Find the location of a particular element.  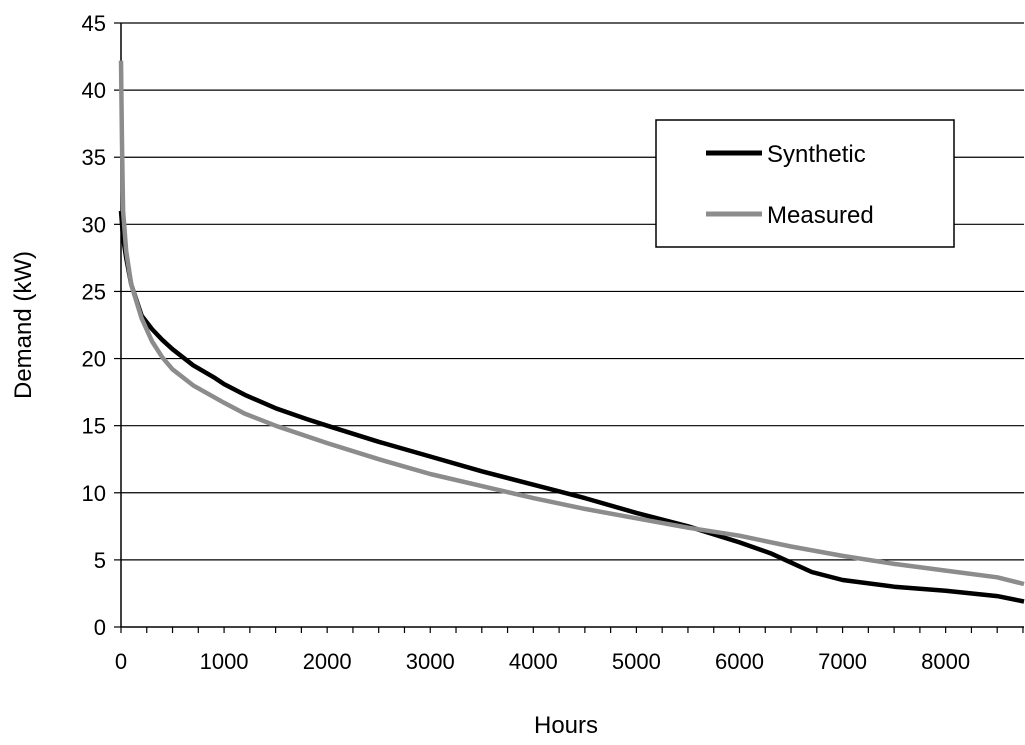

x-axis-title: Hours is located at coordinates (566, 725).